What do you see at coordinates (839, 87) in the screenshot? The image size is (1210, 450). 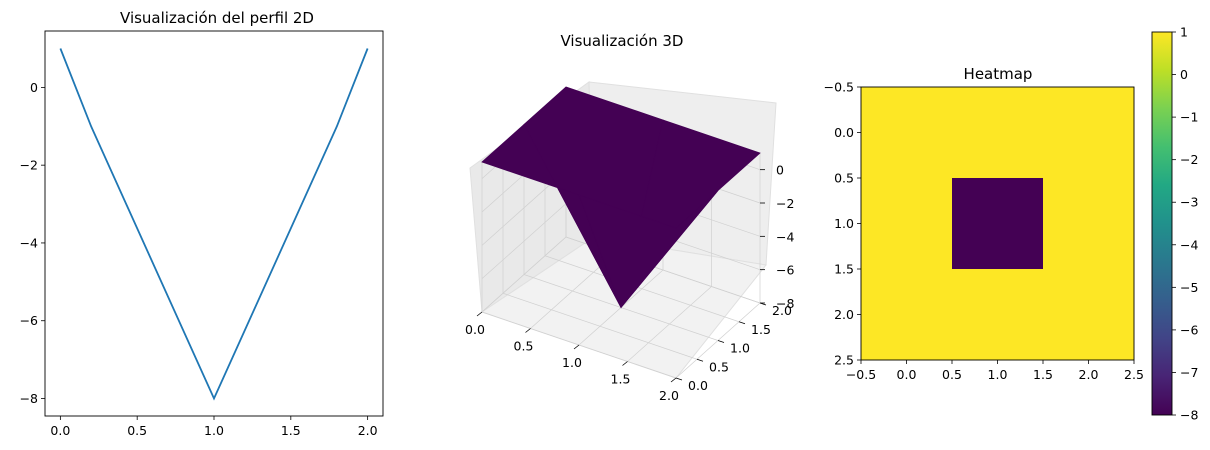 I see `y-tick-label: −0.5` at bounding box center [839, 87].